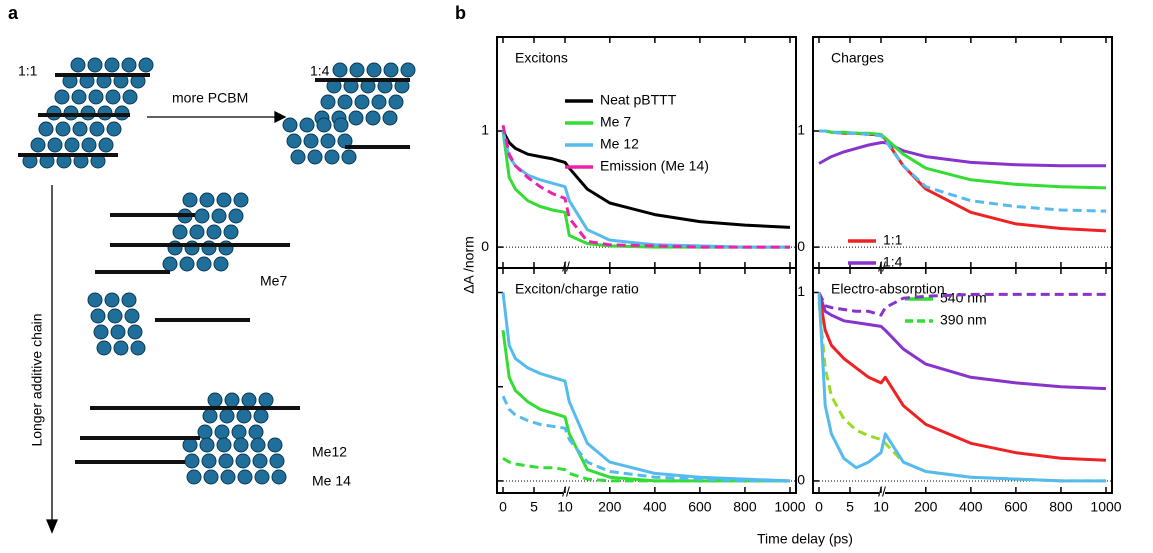 The height and width of the screenshot is (553, 1153). Describe the element at coordinates (577, 289) in the screenshot. I see `panel-title: Exciton/charge ratio` at that location.